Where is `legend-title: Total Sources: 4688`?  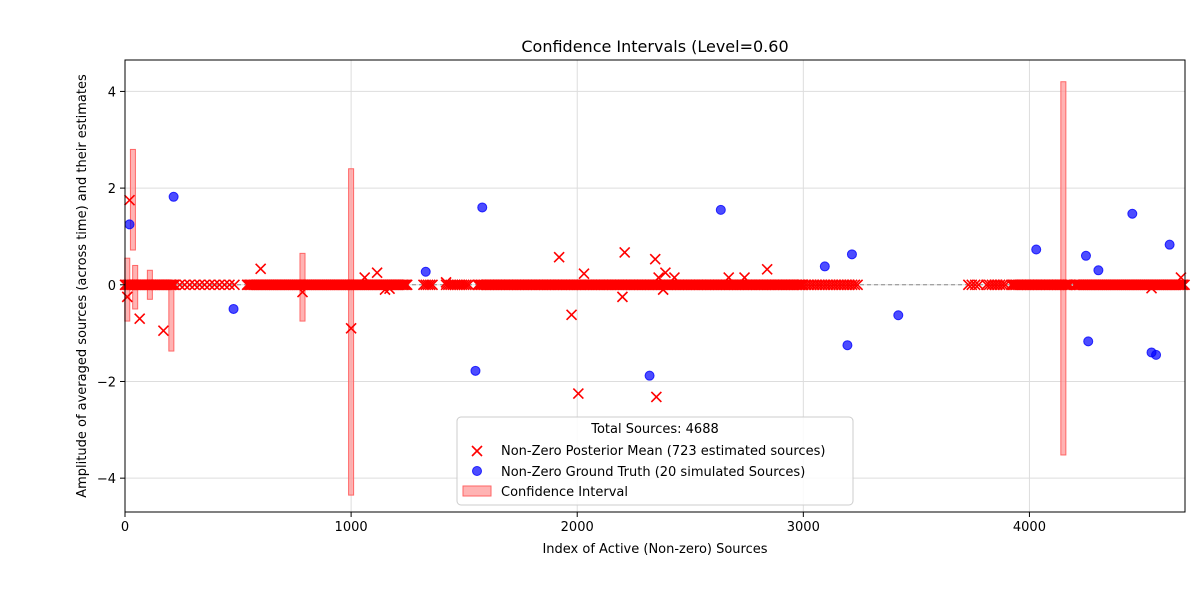
legend-title: Total Sources: 4688 is located at coordinates (654, 429).